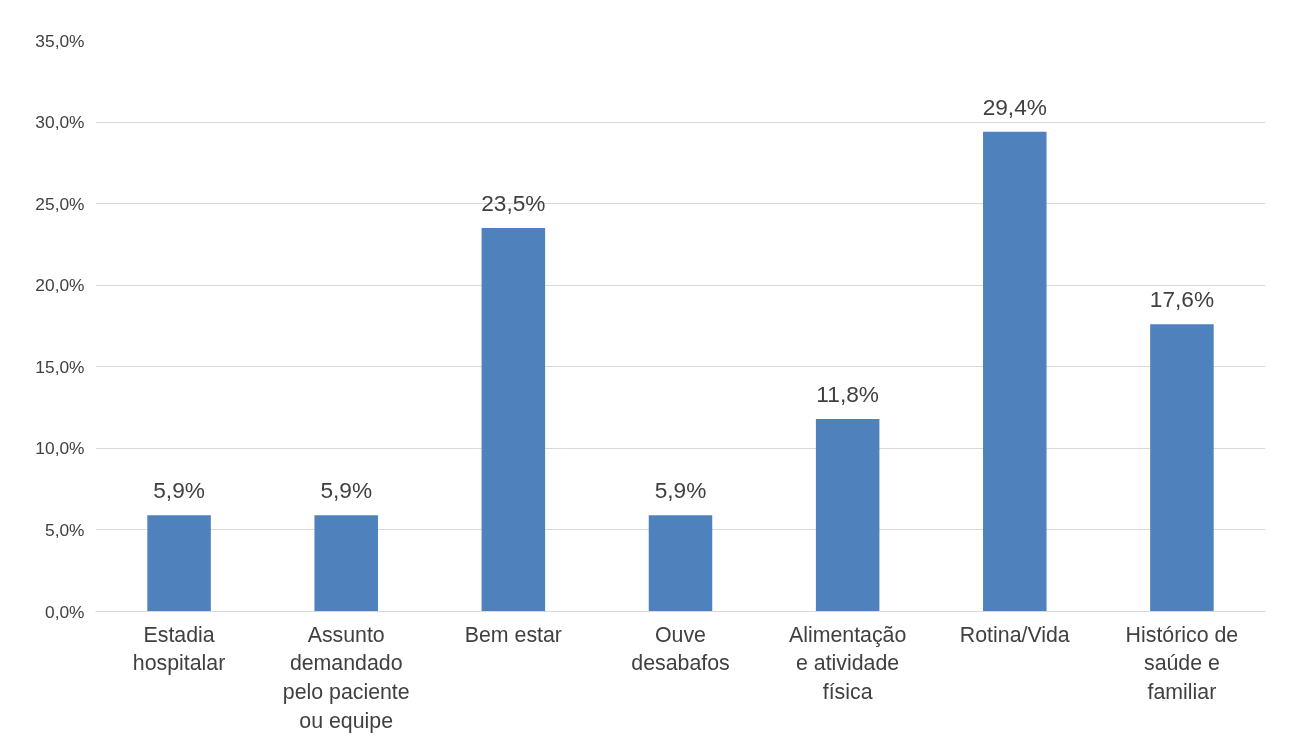  I want to click on y-tick-label: 15,0%, so click(60, 366).